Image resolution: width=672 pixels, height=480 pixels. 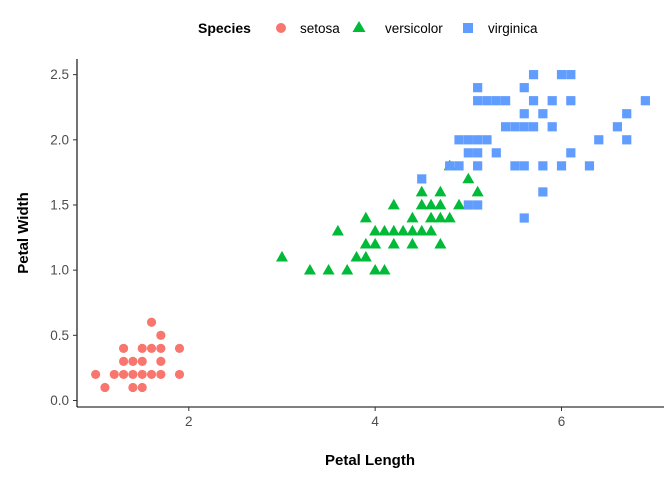 What do you see at coordinates (368, 28) in the screenshot?
I see `legend: Species setosa versicolor virginica` at bounding box center [368, 28].